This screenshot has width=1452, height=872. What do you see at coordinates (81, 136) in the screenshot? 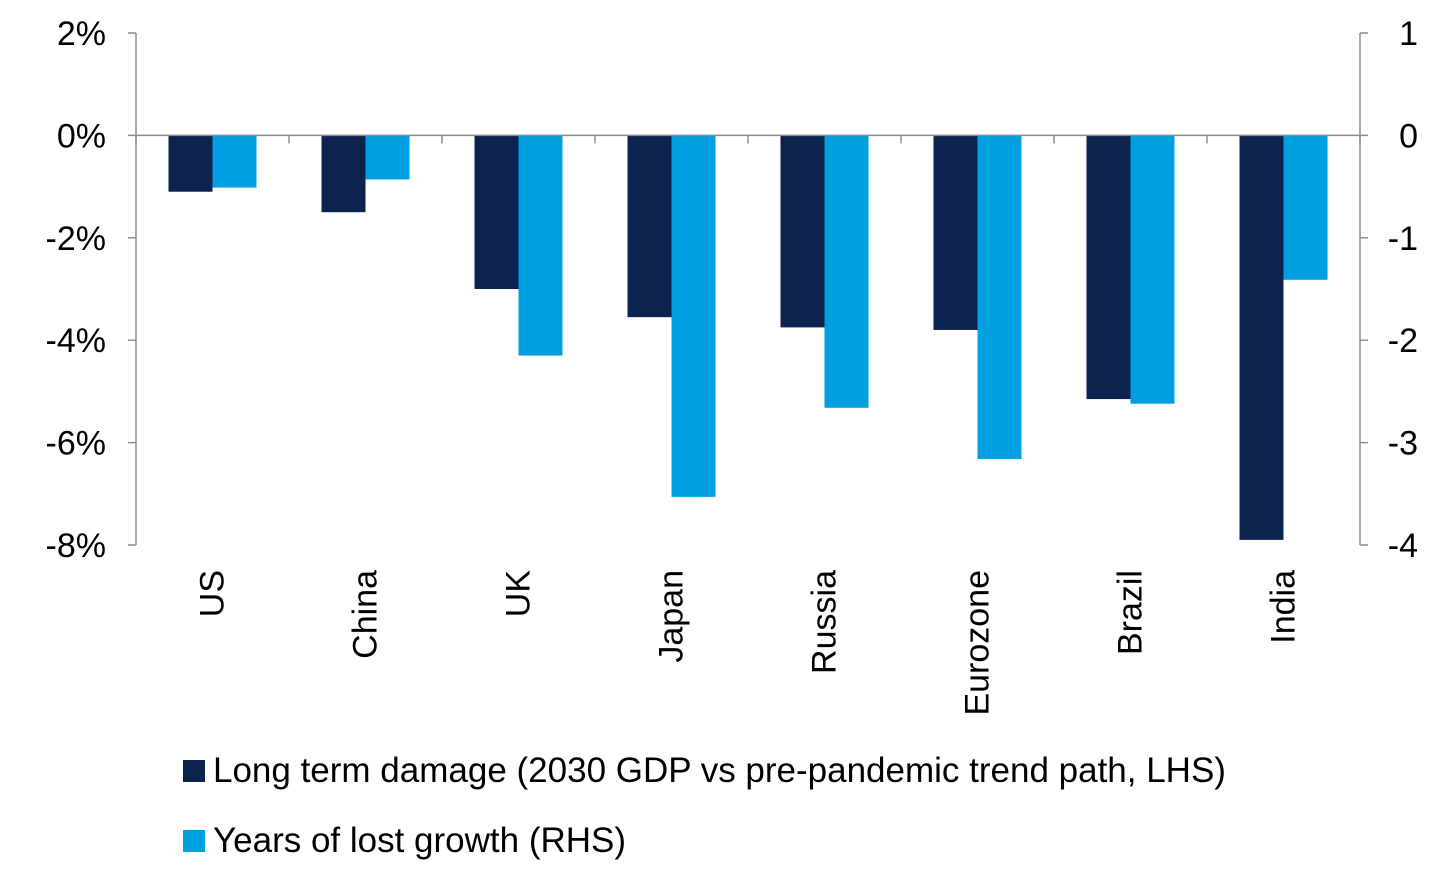
I see `left-axis-tick-label: 0%` at bounding box center [81, 136].